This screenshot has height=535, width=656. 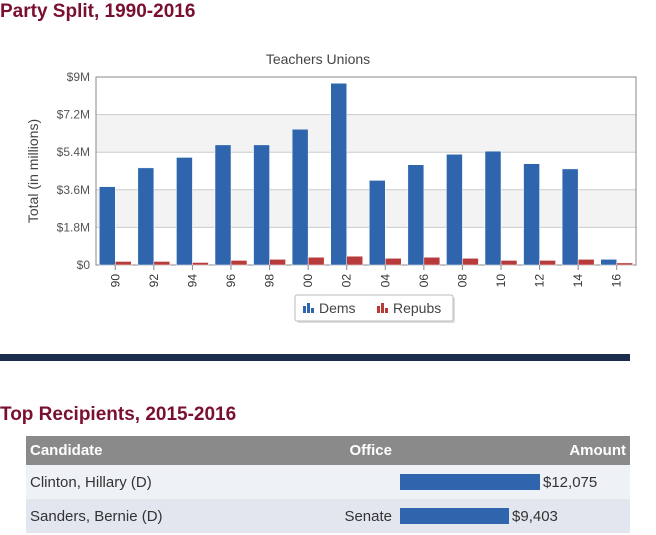 What do you see at coordinates (78, 77) in the screenshot?
I see `y-tick-label: $9M` at bounding box center [78, 77].